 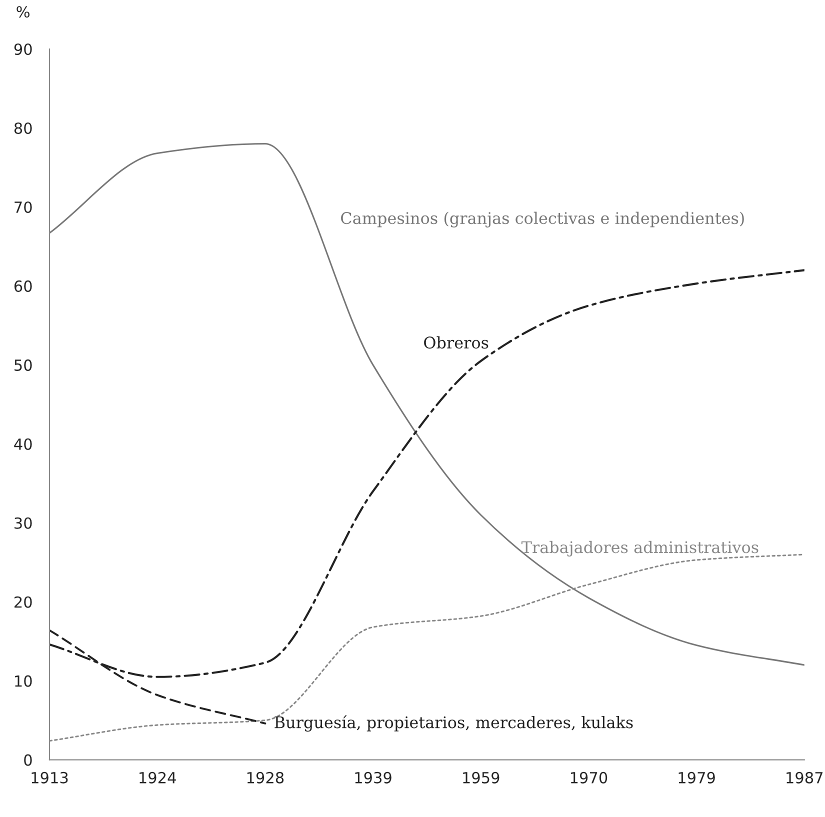 I want to click on y-tick-label: 30, so click(x=23, y=523).